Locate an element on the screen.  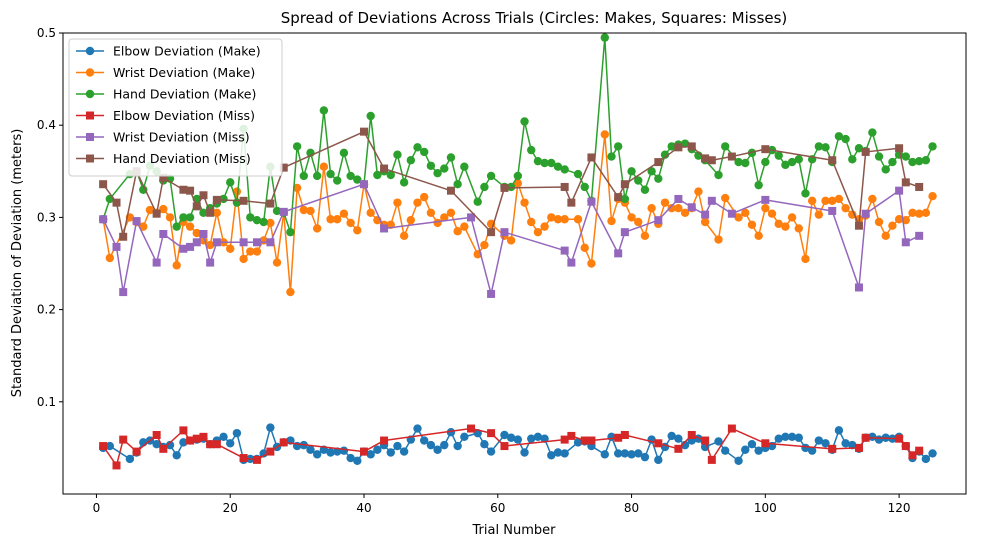
x-tick-label: 40 is located at coordinates (363, 508).